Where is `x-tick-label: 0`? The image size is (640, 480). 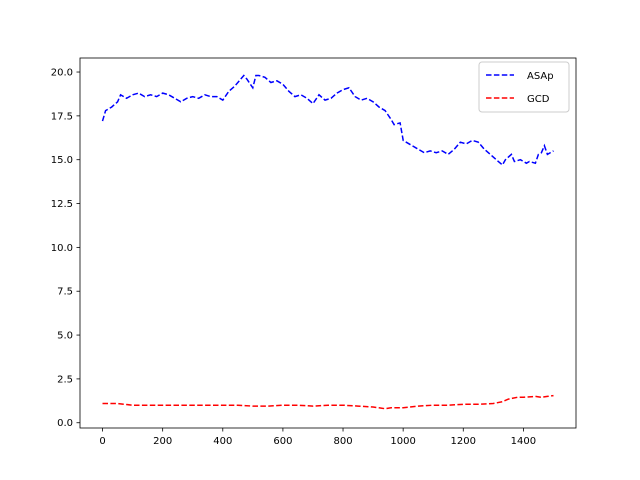
x-tick-label: 0 is located at coordinates (102, 441).